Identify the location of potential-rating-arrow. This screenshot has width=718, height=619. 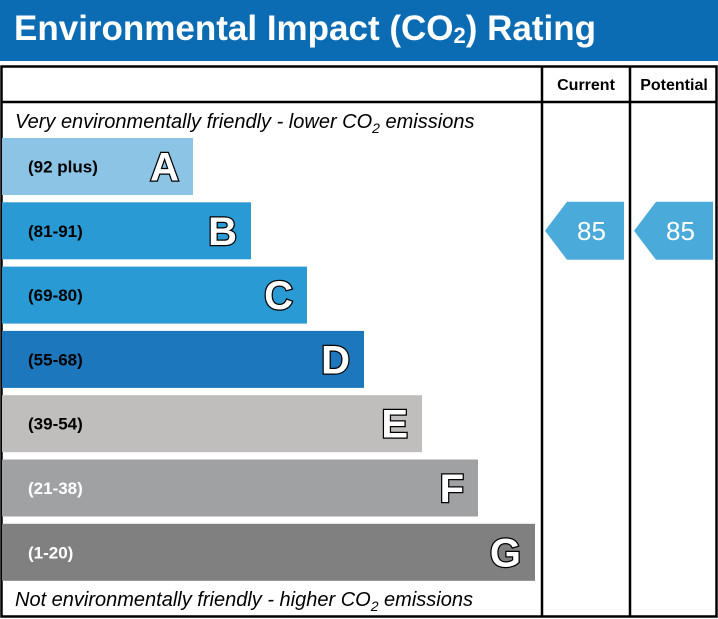
(673, 230).